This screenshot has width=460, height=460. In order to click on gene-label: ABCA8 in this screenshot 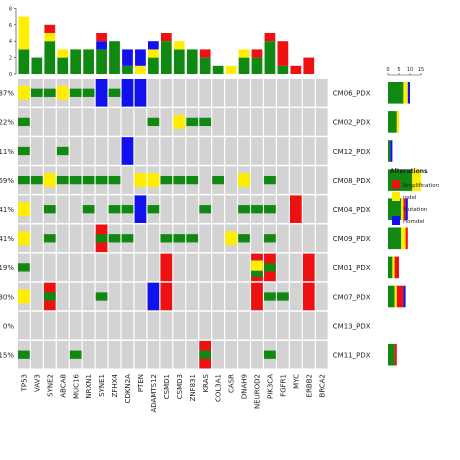, I will do `click(63, 386)`.